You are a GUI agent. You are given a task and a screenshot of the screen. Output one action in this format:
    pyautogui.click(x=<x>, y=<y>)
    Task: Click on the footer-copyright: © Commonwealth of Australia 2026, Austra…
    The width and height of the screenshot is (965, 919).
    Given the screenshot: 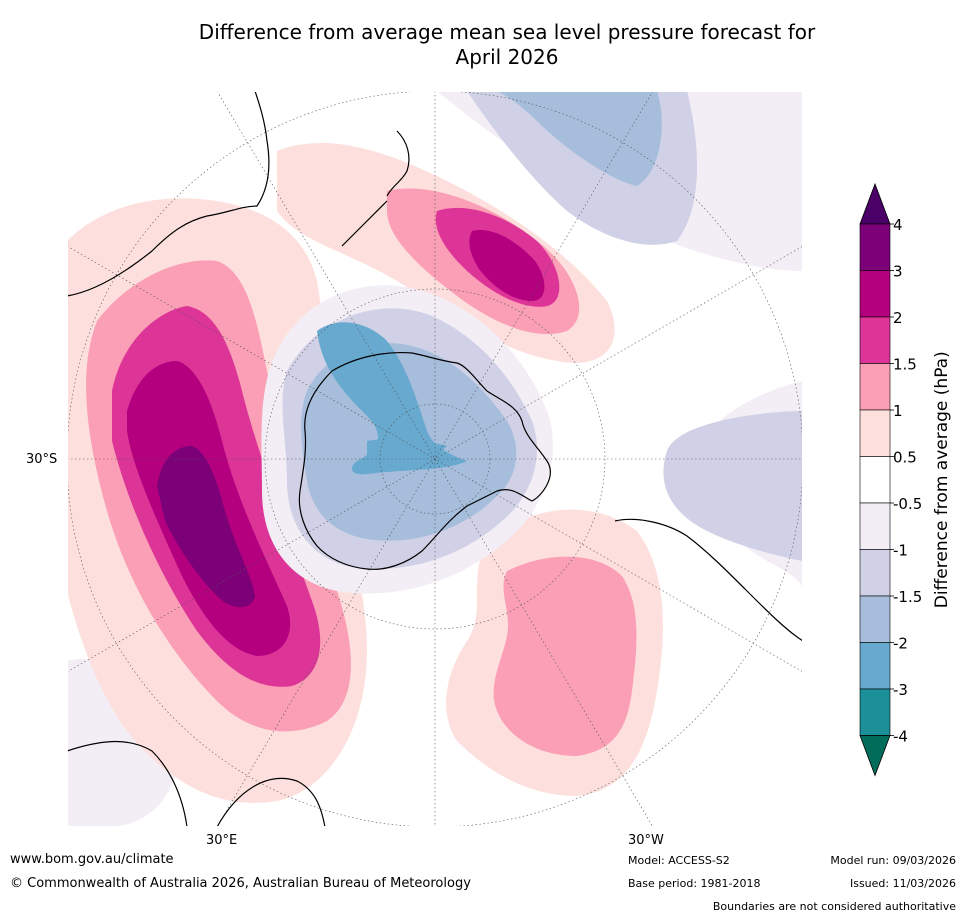 What is the action you would take?
    pyautogui.click(x=240, y=883)
    